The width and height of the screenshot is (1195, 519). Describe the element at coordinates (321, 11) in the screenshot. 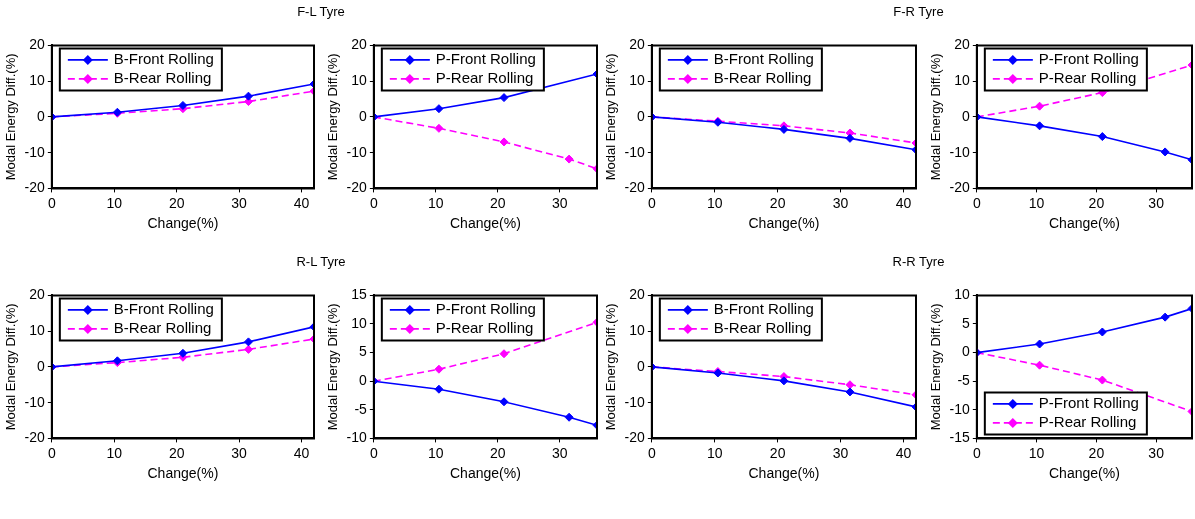

I see `chart-title: F-L Tyre` at that location.